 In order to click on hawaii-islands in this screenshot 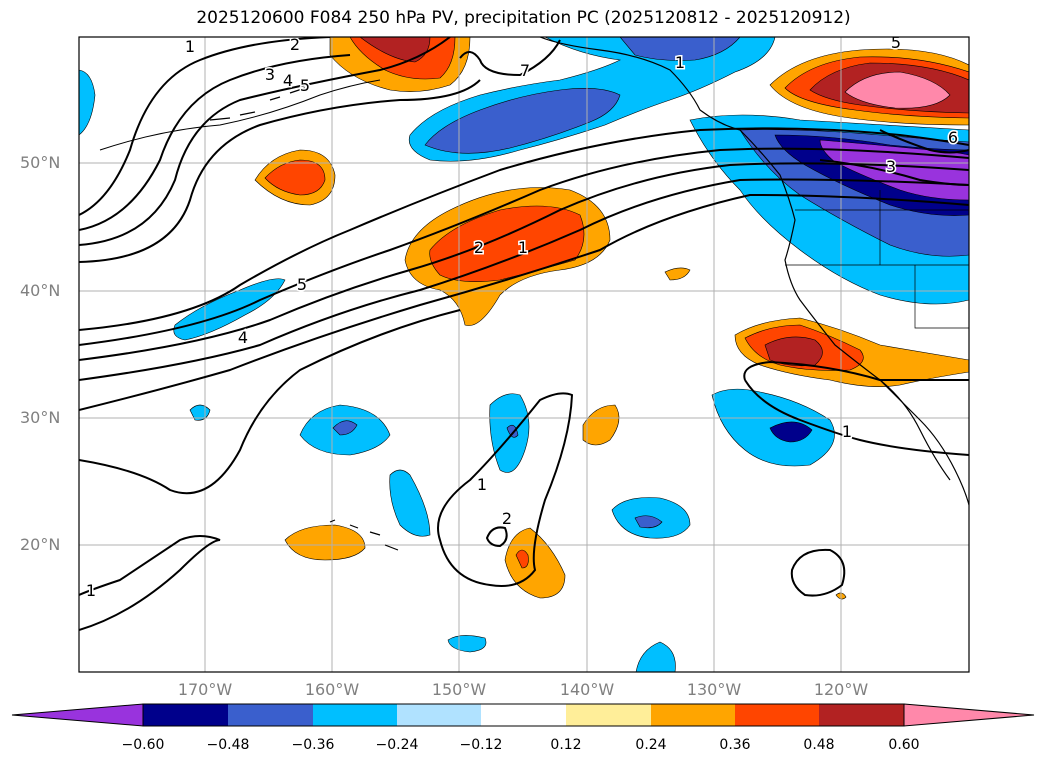, I will do `click(364, 535)`.